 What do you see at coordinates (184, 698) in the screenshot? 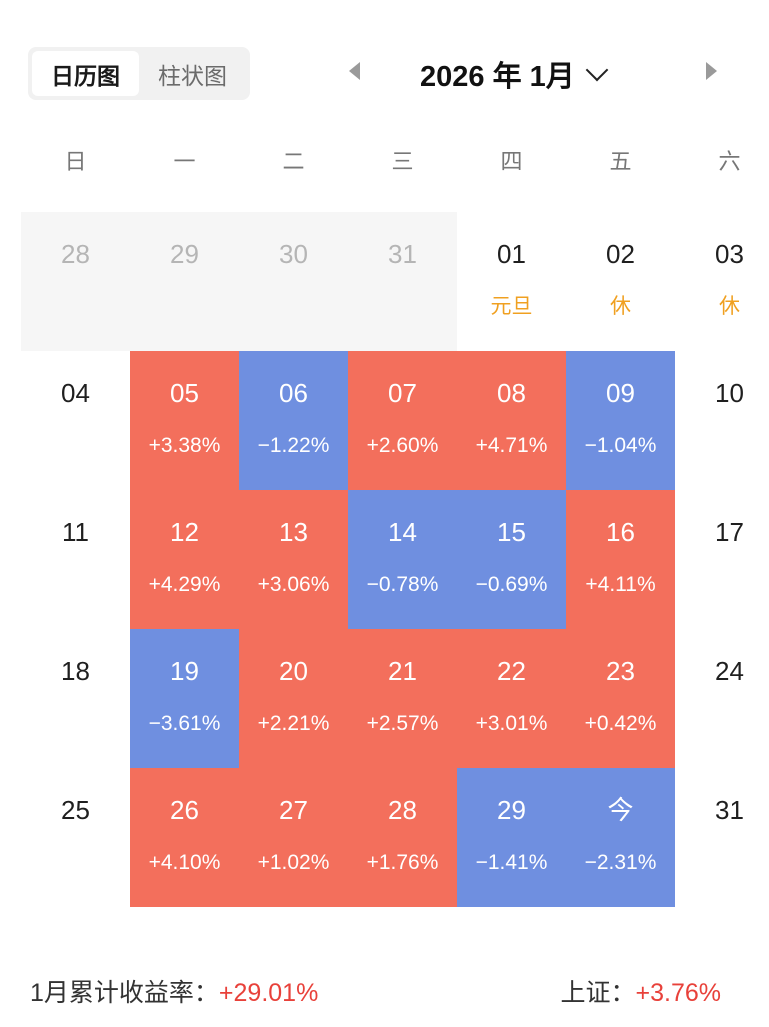
I see `calendar-day-cell: 19 −3.61%` at bounding box center [184, 698].